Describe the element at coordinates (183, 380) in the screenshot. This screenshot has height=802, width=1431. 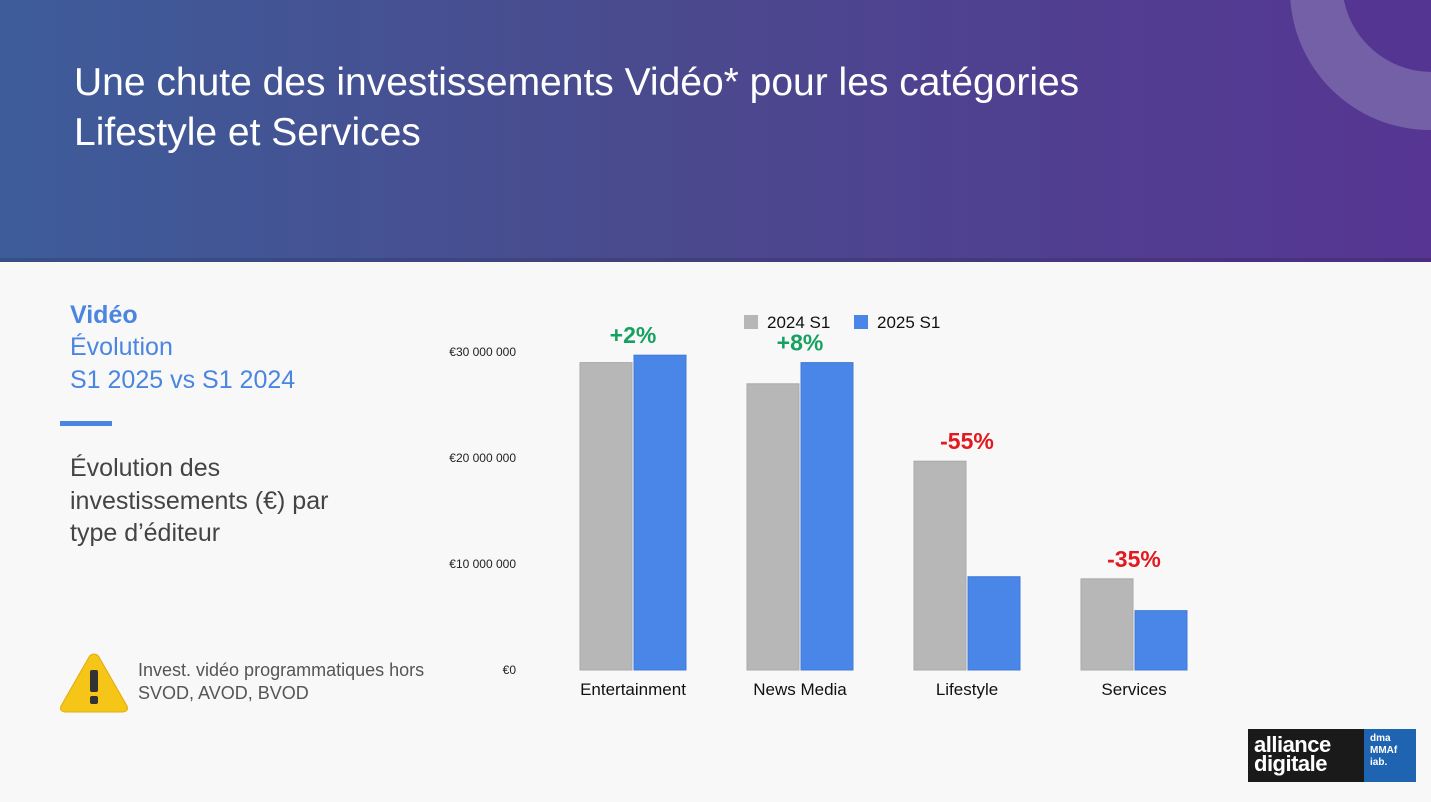
I see `side-subtitle-2: S1 2025 vs S1 2024` at that location.